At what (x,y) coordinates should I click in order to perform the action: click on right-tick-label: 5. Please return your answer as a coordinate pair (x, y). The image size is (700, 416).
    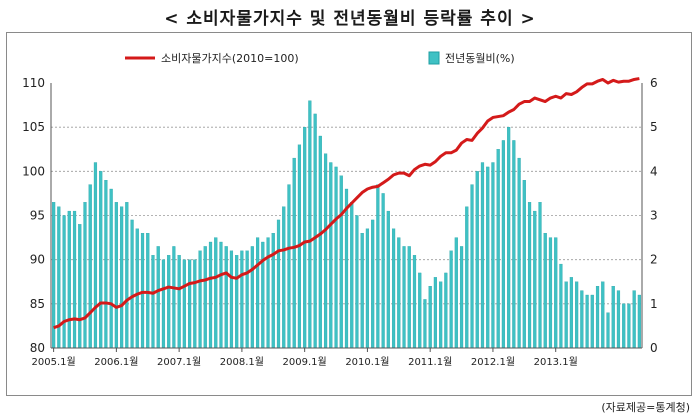
    Looking at the image, I should click on (654, 127).